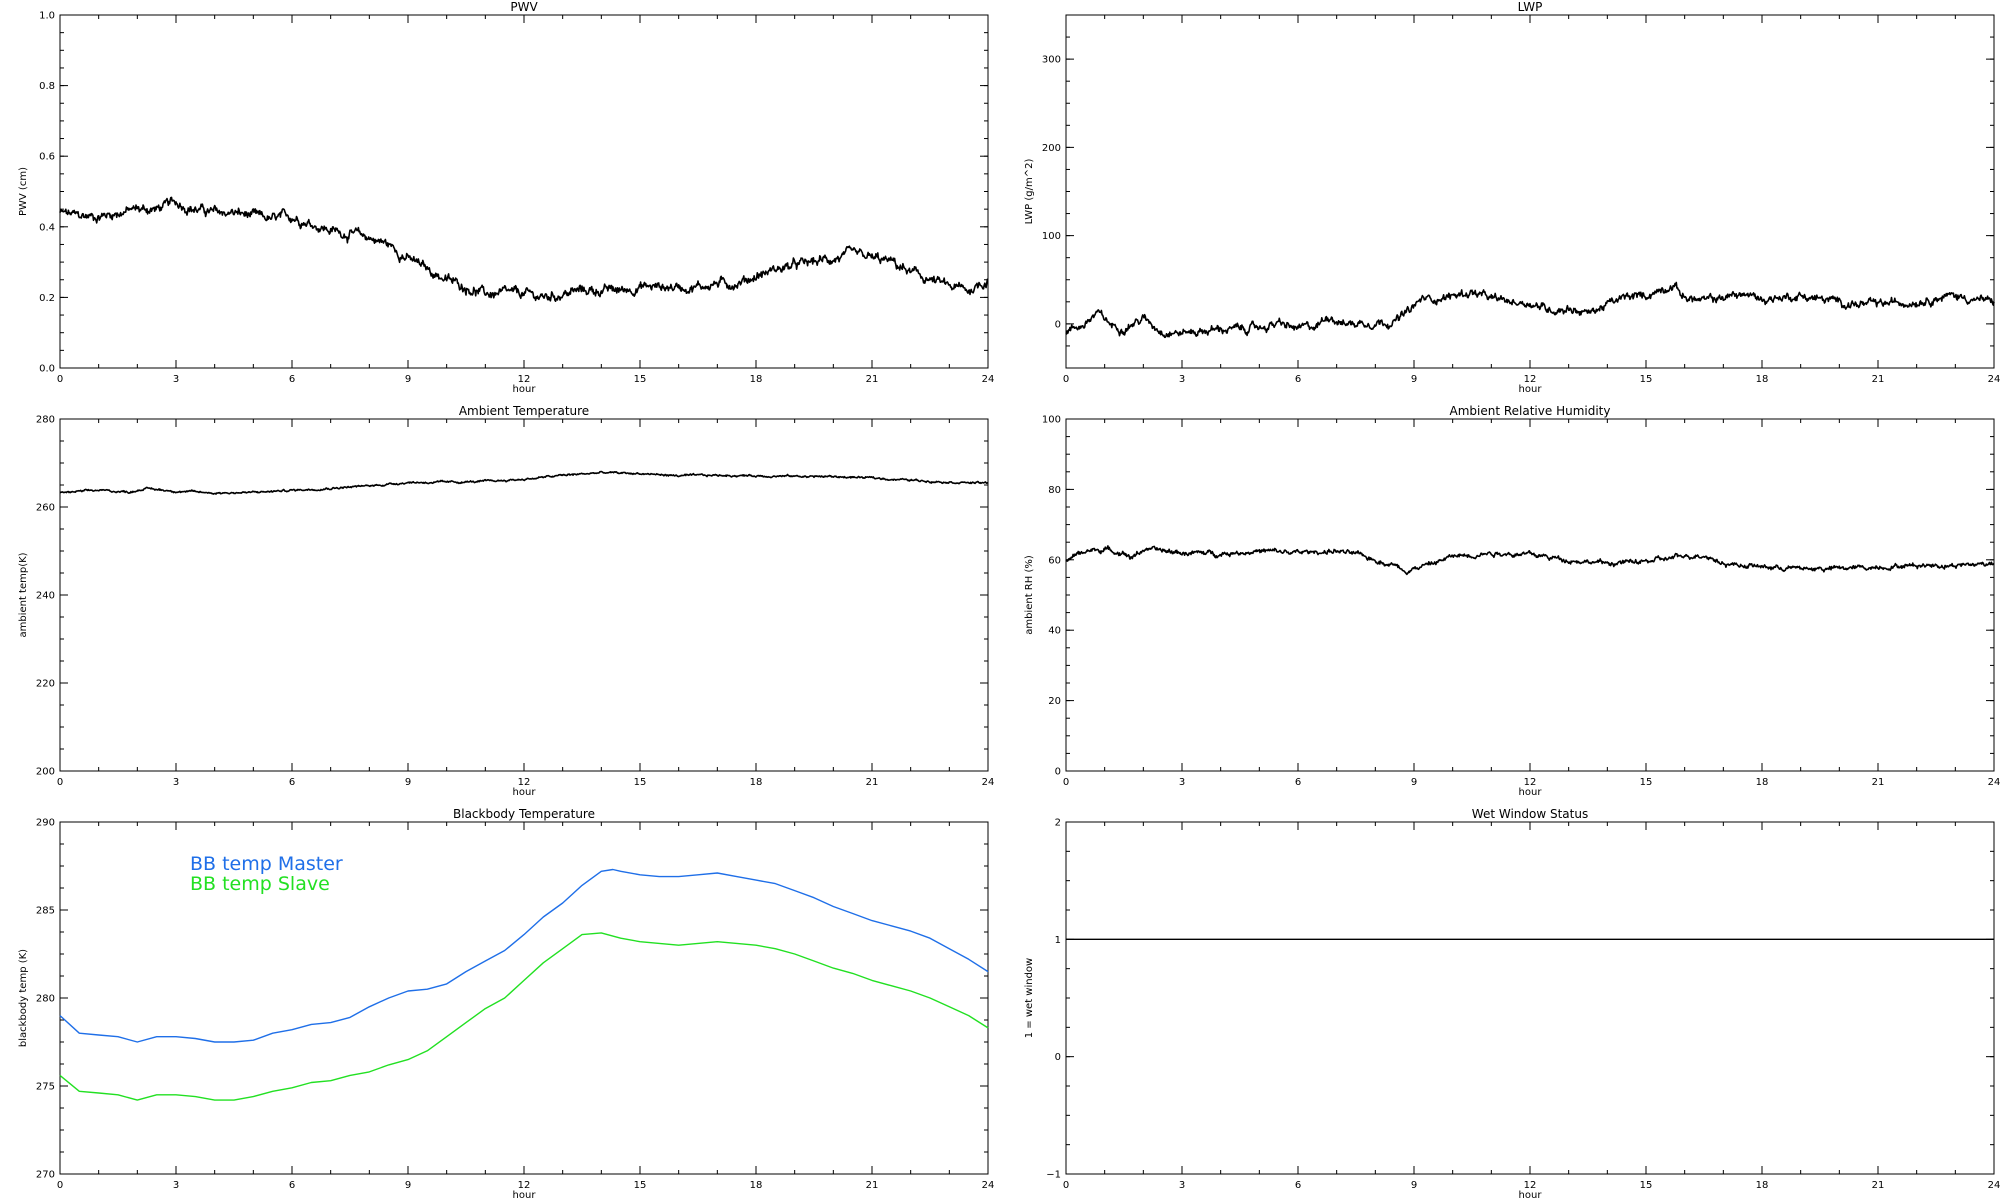  What do you see at coordinates (1054, 631) in the screenshot?
I see `y-tick-label: 40` at bounding box center [1054, 631].